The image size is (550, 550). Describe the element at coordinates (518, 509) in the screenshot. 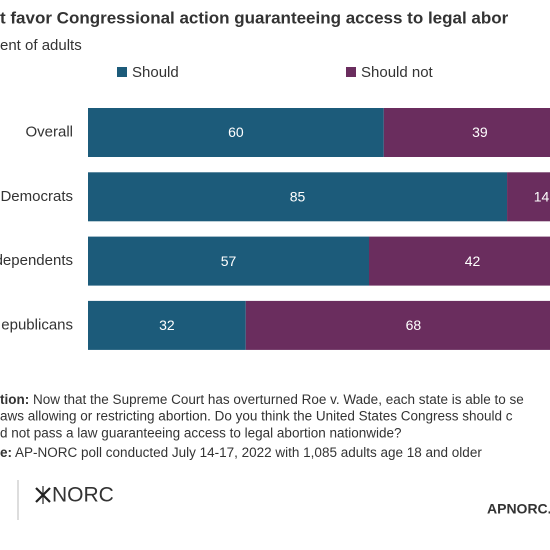

I see `site-name: APNORC.` at that location.